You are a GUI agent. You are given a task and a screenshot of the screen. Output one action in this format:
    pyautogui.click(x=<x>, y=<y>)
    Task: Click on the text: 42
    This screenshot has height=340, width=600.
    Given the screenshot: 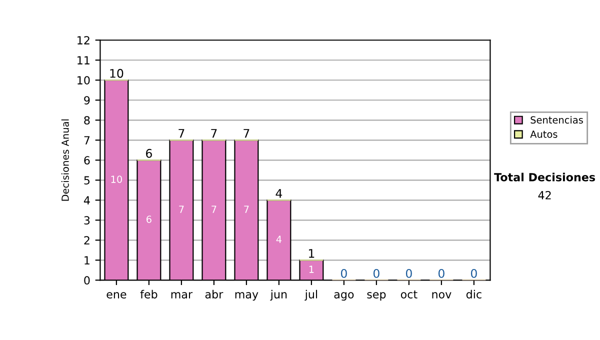 What is the action you would take?
    pyautogui.click(x=544, y=195)
    